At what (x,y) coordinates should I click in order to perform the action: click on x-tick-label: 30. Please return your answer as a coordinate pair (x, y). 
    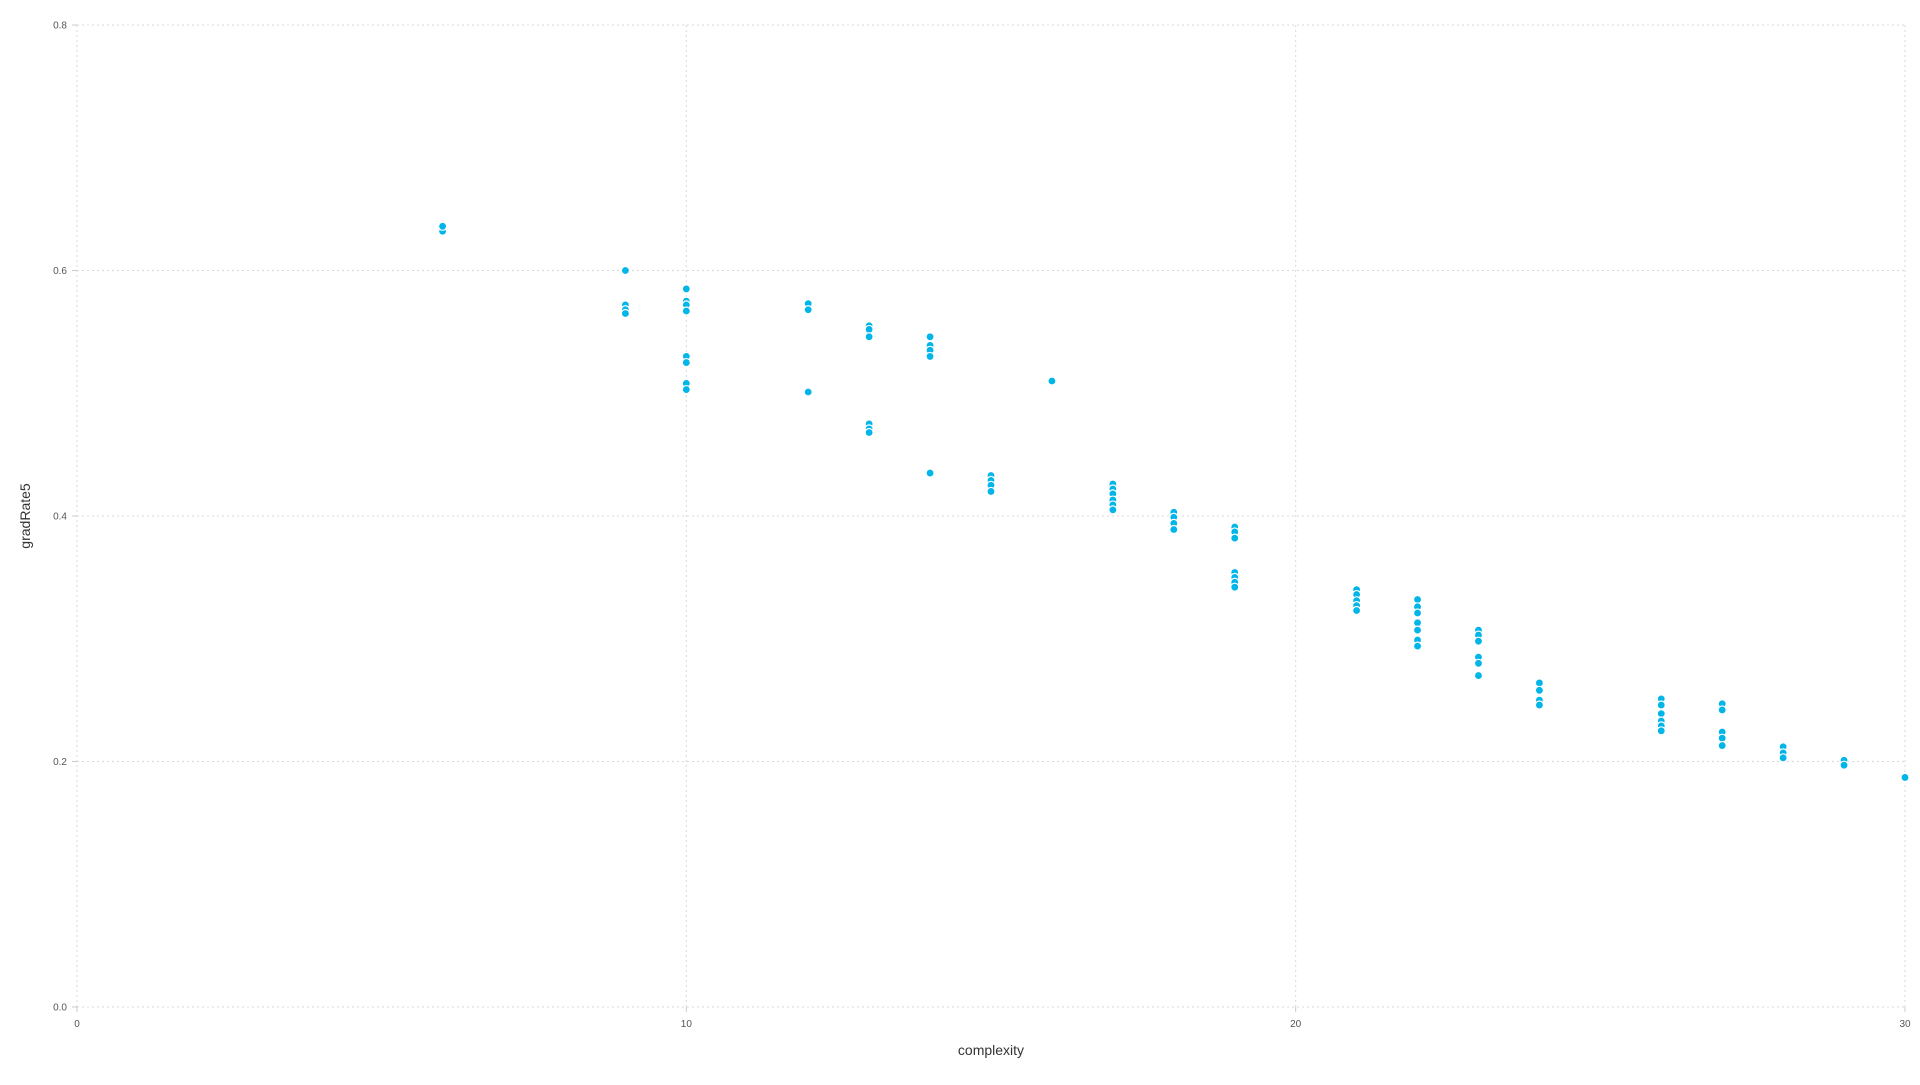
    Looking at the image, I should click on (1905, 1024).